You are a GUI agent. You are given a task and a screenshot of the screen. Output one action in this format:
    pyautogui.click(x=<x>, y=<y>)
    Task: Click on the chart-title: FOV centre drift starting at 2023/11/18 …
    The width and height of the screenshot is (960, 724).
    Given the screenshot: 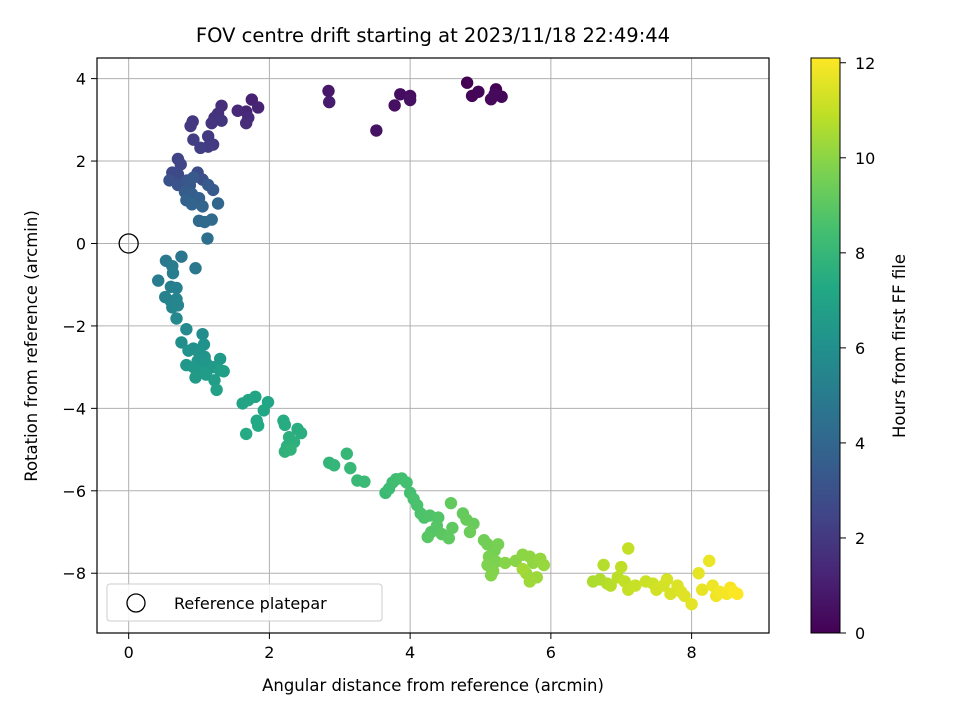 What is the action you would take?
    pyautogui.click(x=433, y=35)
    